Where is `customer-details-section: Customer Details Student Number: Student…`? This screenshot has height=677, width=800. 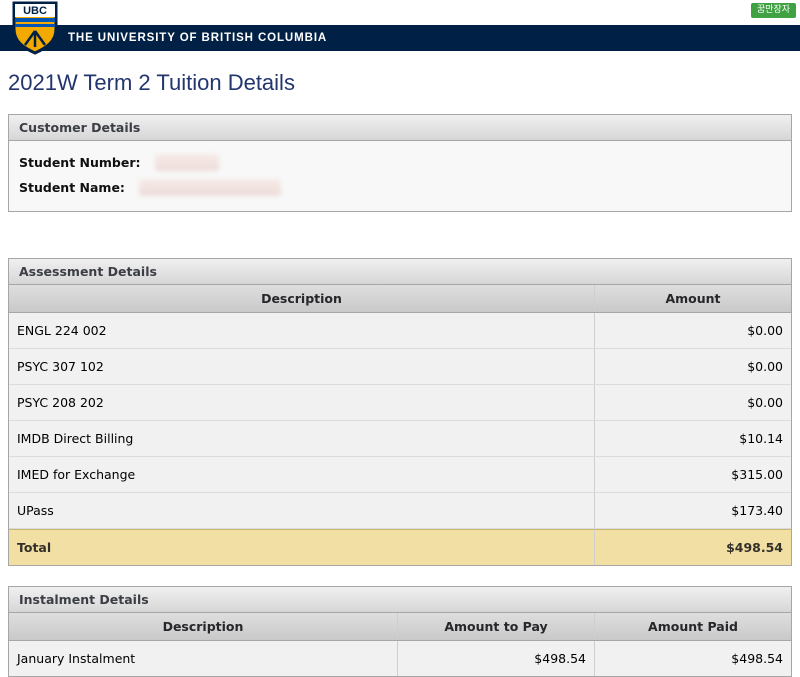
customer-details-section: Customer Details Student Number: Student… is located at coordinates (400, 163).